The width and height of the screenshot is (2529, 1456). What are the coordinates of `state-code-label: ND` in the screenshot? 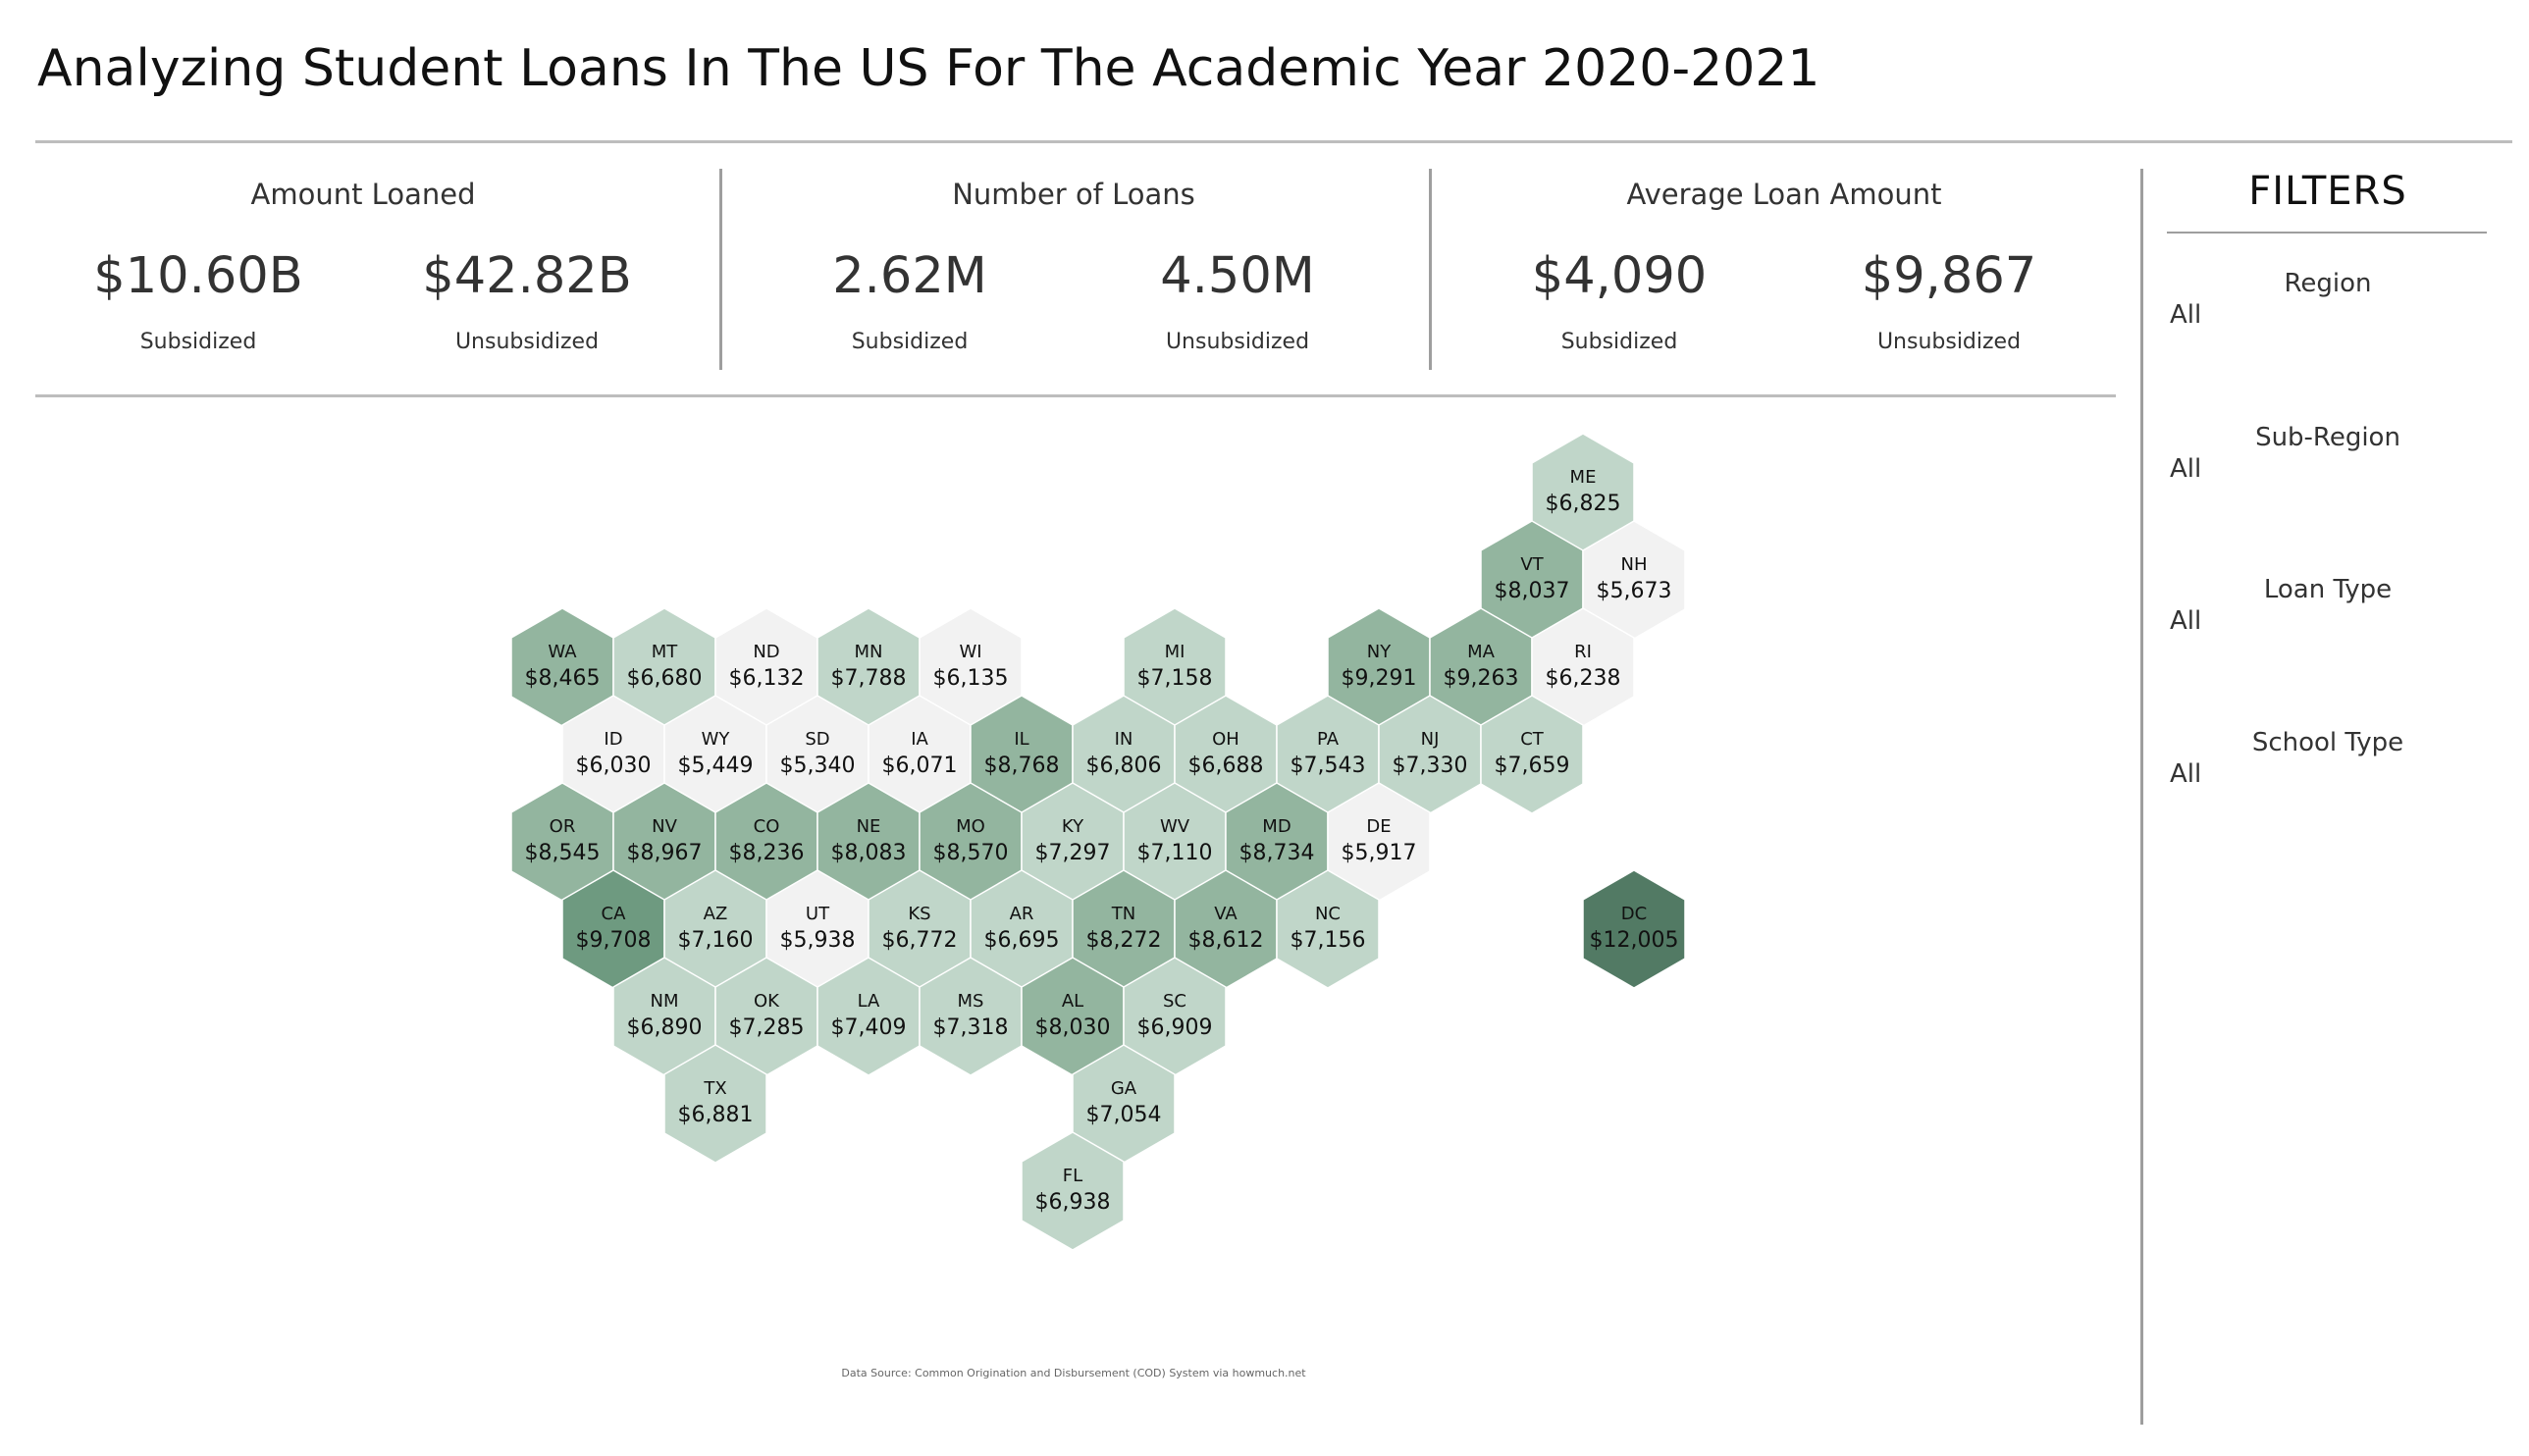 It's located at (766, 652).